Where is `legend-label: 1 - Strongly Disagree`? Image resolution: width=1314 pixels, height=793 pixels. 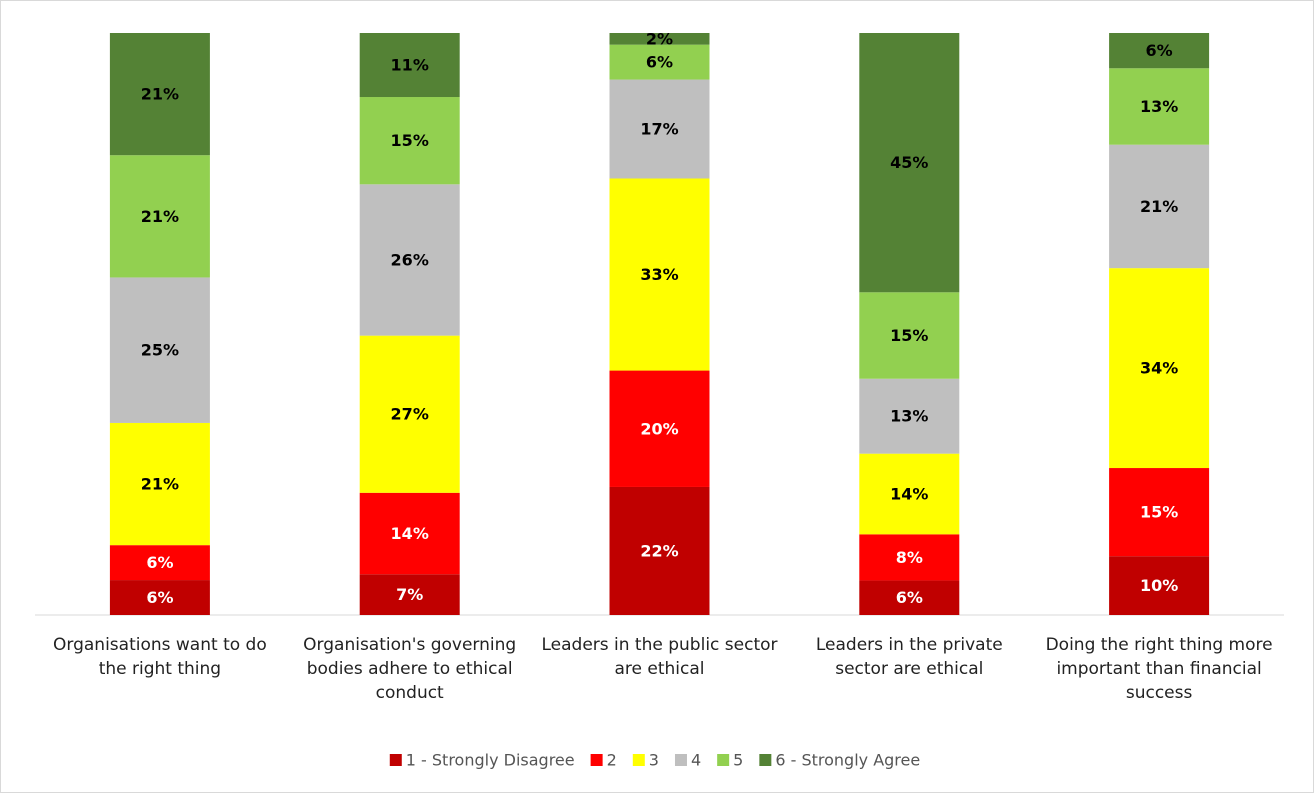 legend-label: 1 - Strongly Disagree is located at coordinates (490, 760).